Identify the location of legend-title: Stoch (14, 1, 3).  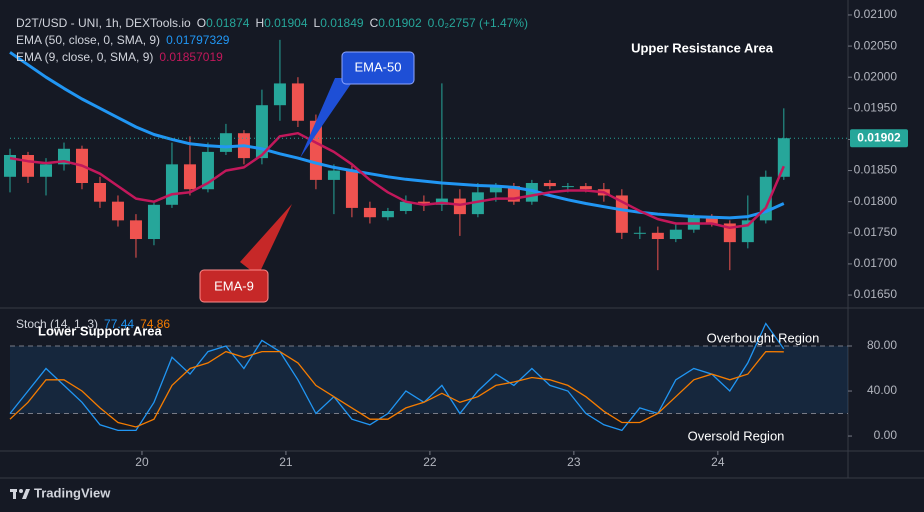
(57, 324).